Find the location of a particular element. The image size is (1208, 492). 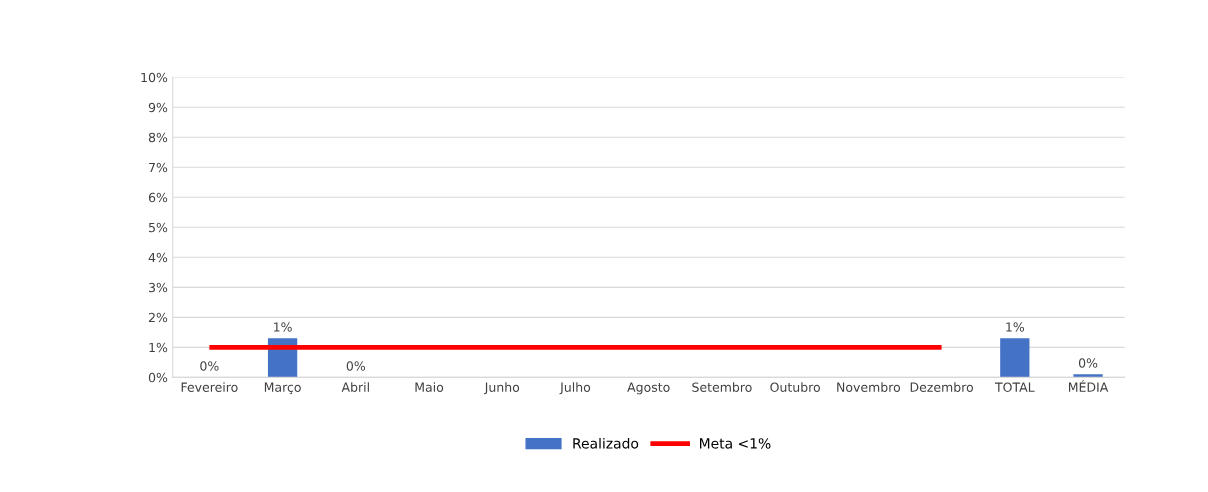

x-tick-label: Julho is located at coordinates (575, 388).